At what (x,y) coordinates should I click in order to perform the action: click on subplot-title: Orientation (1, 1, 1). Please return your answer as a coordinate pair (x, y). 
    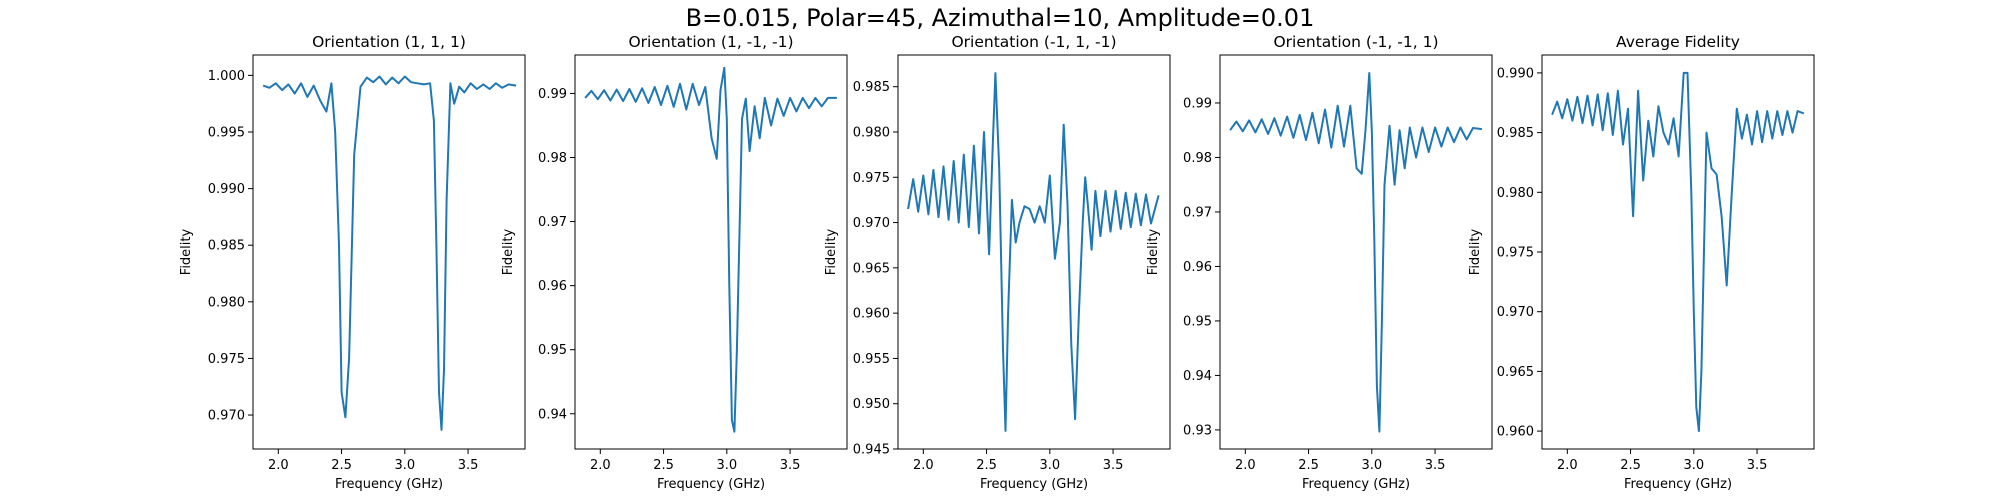
    Looking at the image, I should click on (389, 42).